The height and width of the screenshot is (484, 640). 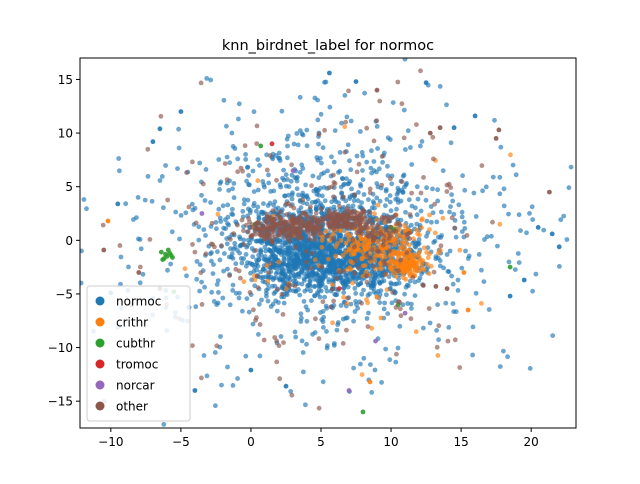 What do you see at coordinates (181, 442) in the screenshot?
I see `x-tick-label: −5` at bounding box center [181, 442].